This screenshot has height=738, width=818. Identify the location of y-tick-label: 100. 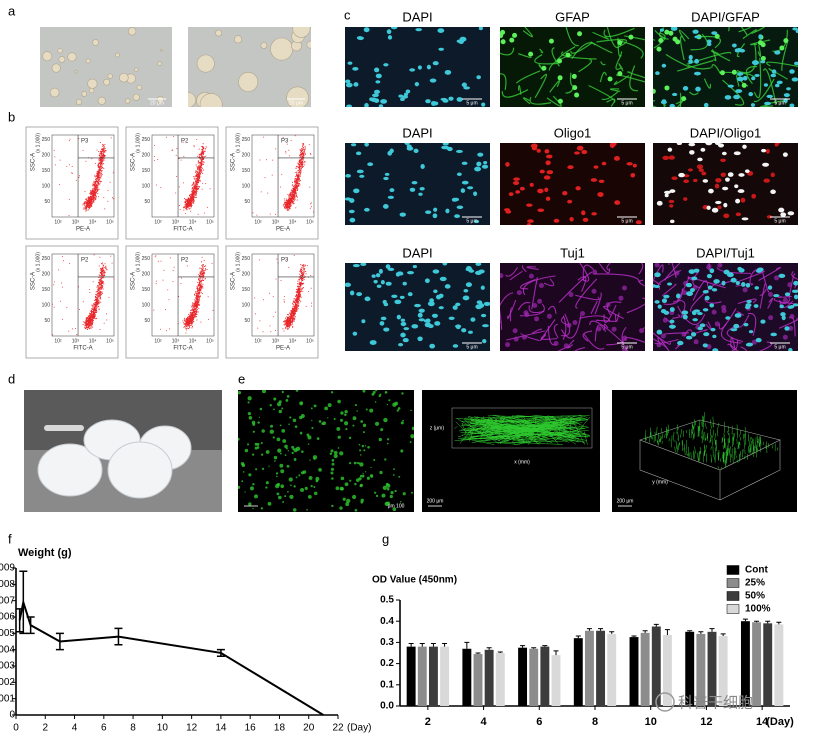
(246, 305).